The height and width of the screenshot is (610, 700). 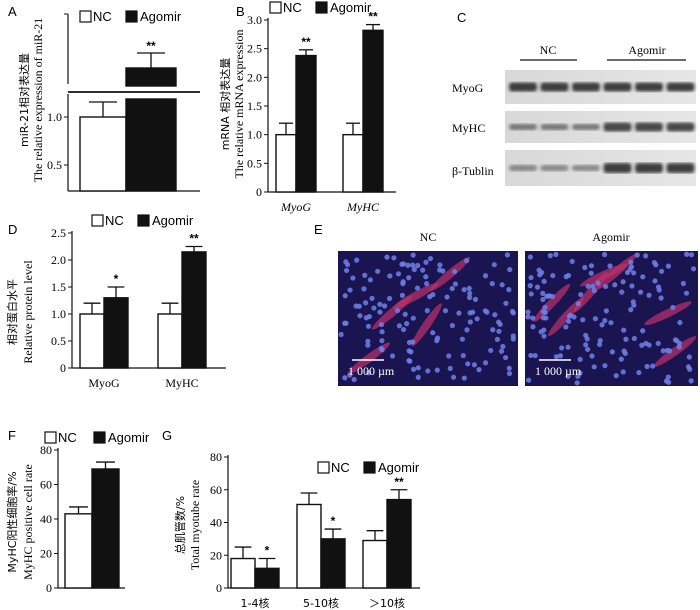 What do you see at coordinates (58, 314) in the screenshot?
I see `D-ytick-label: 1.0` at bounding box center [58, 314].